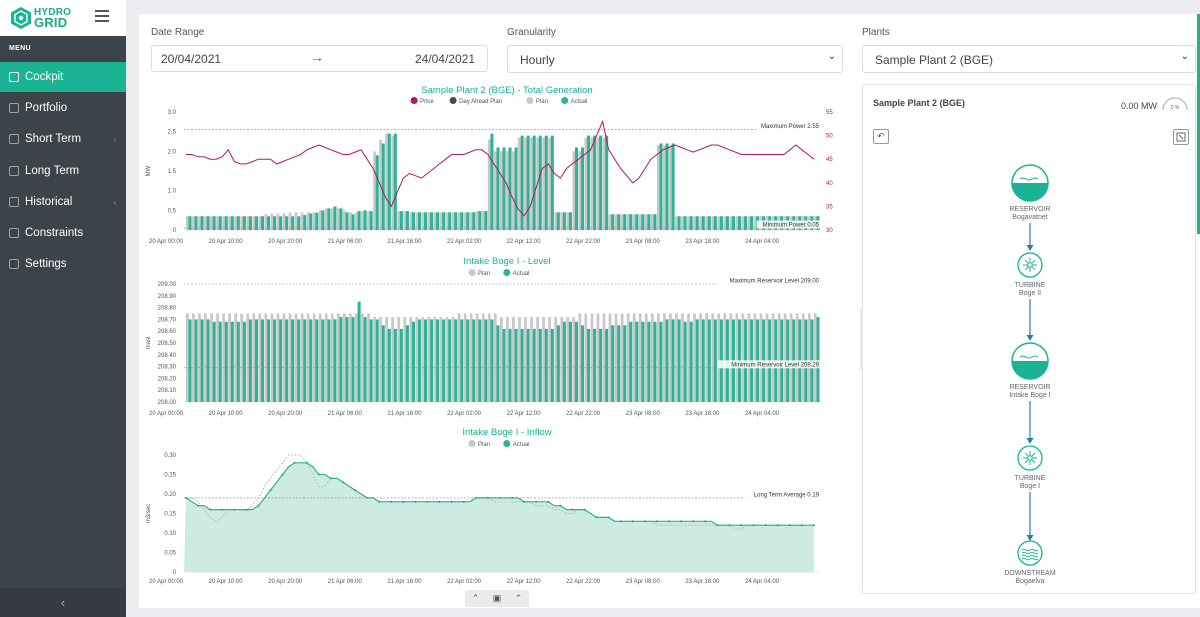 Image resolution: width=1200 pixels, height=617 pixels. Describe the element at coordinates (172, 192) in the screenshot. I see `y-tick-label: 1.0` at that location.